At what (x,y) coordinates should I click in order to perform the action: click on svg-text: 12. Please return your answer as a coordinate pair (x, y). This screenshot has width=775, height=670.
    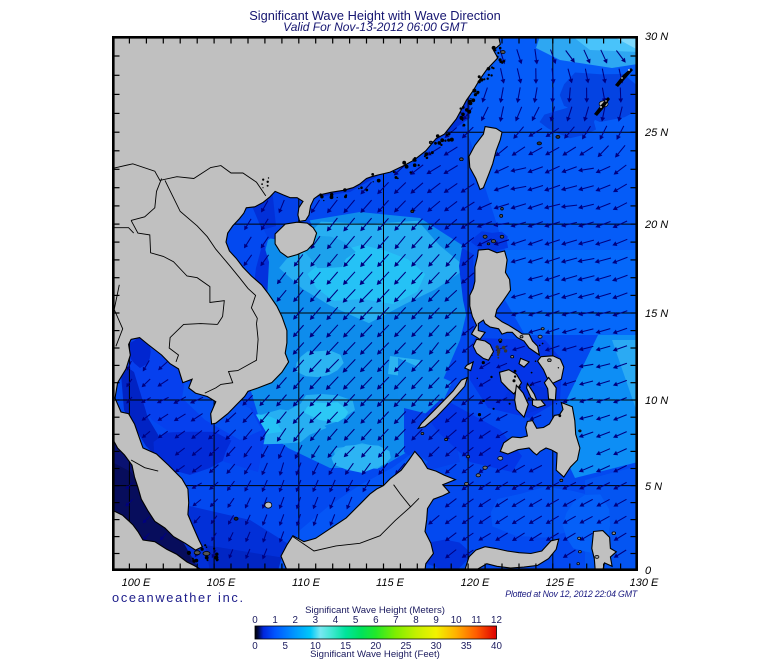
    Looking at the image, I should click on (496, 620).